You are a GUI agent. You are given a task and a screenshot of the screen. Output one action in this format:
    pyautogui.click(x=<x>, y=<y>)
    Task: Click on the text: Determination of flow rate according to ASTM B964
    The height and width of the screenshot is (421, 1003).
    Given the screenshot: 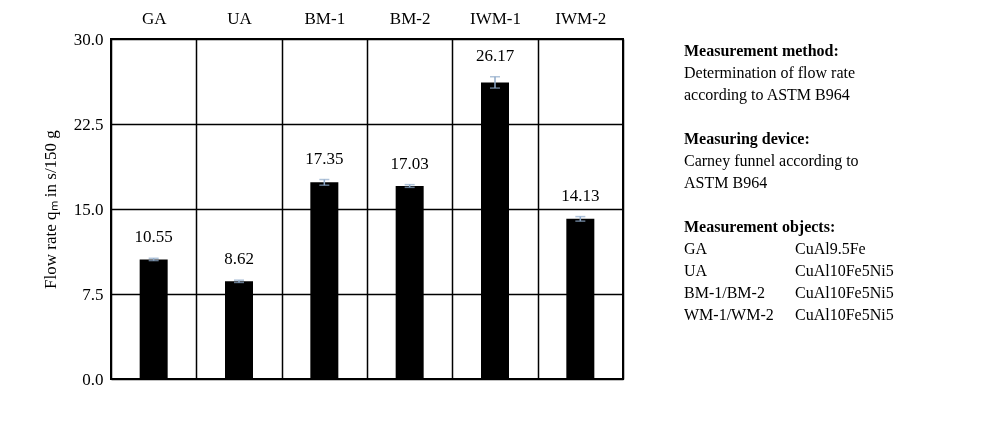 What is the action you would take?
    pyautogui.click(x=770, y=84)
    